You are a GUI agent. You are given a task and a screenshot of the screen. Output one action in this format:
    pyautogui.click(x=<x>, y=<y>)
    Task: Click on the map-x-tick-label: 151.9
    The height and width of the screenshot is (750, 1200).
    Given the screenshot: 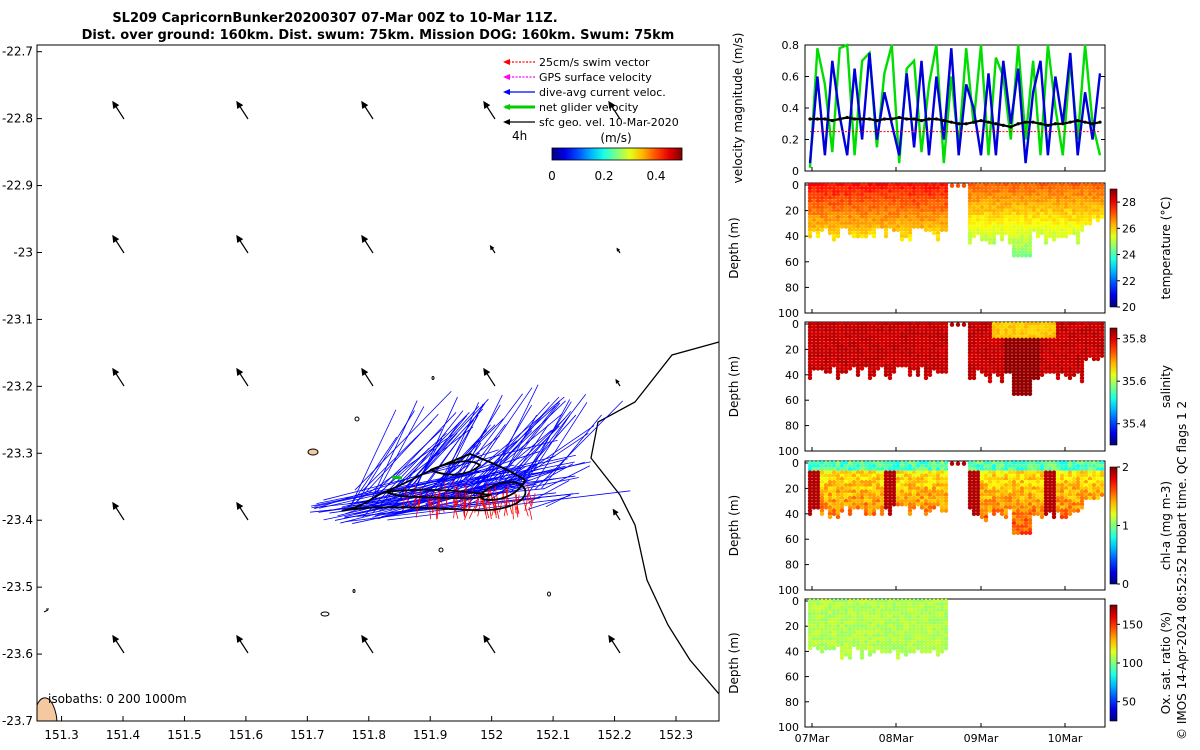 What is the action you would take?
    pyautogui.click(x=430, y=735)
    